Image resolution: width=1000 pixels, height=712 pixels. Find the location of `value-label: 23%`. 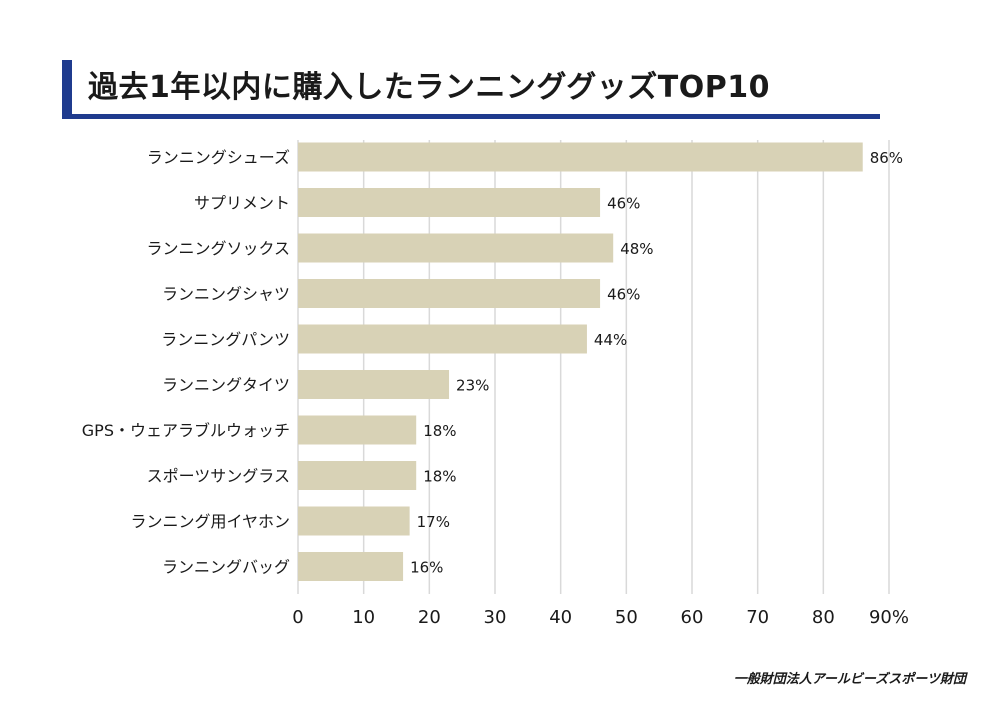

value-label: 23% is located at coordinates (472, 386).